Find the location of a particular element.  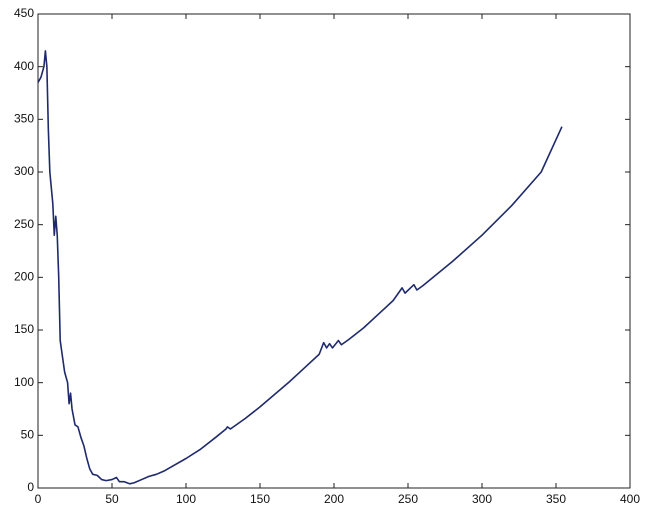

x-tick-label: 150 is located at coordinates (260, 499).